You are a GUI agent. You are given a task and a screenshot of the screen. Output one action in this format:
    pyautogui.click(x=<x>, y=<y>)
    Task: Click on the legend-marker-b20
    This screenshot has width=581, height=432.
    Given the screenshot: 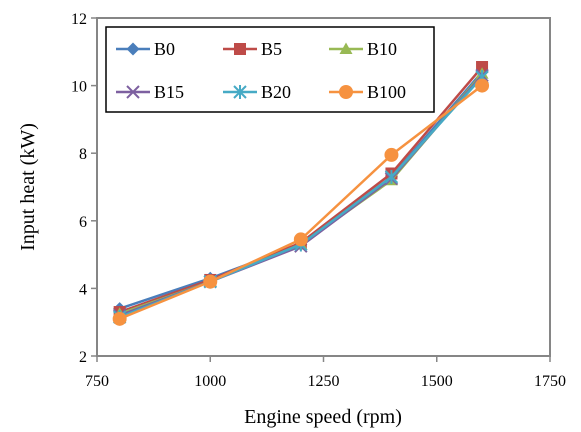 What is the action you would take?
    pyautogui.click(x=240, y=92)
    